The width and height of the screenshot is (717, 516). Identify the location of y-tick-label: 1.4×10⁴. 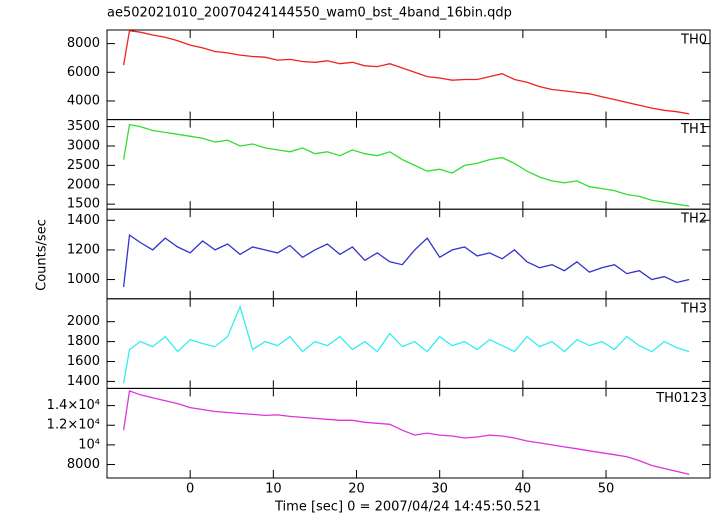
(73, 405).